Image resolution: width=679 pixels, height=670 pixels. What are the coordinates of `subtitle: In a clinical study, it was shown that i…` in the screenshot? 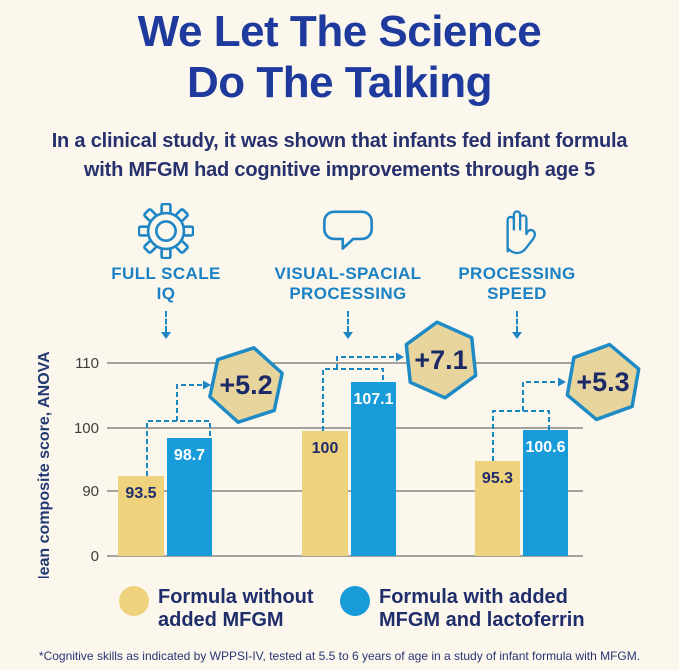 It's located at (339, 156).